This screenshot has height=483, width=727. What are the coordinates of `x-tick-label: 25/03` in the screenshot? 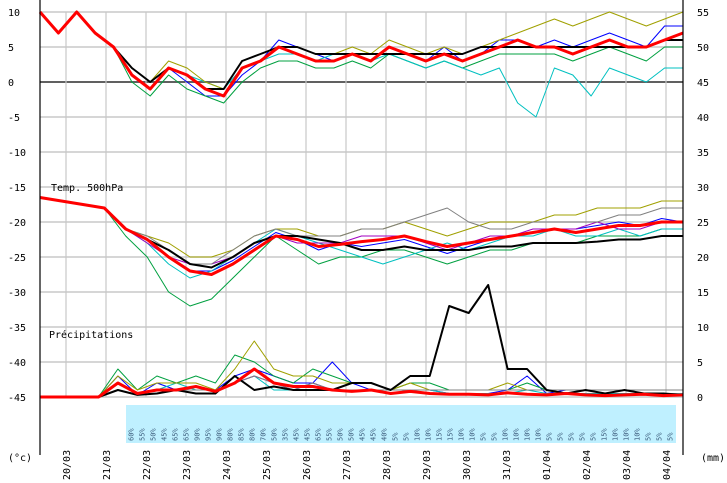 It's located at (267, 465).